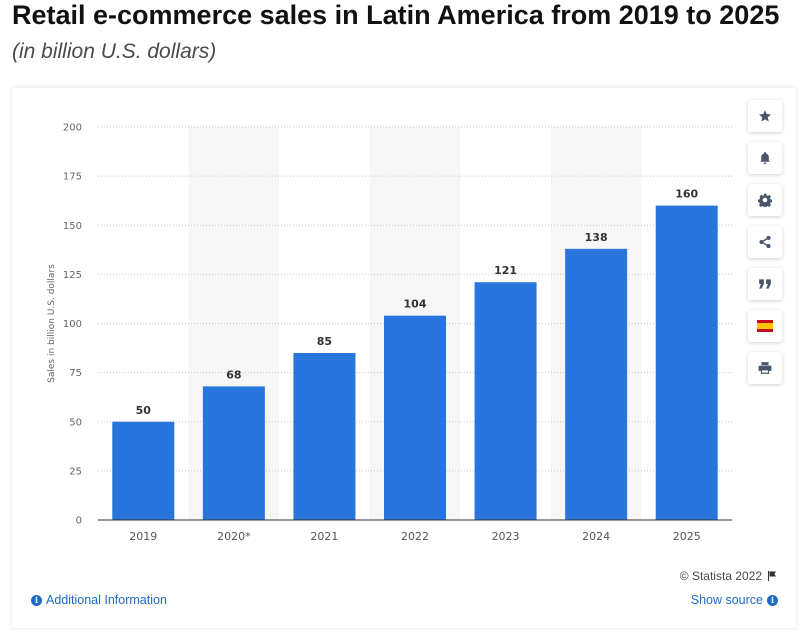  Describe the element at coordinates (233, 374) in the screenshot. I see `data-label: 68` at that location.